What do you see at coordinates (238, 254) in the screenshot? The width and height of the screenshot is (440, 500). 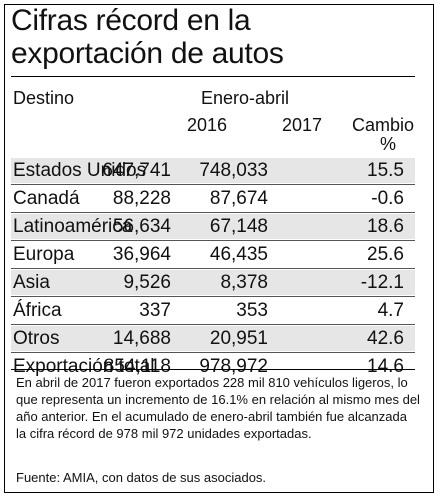 I see `cell-2017: 46,435` at bounding box center [238, 254].